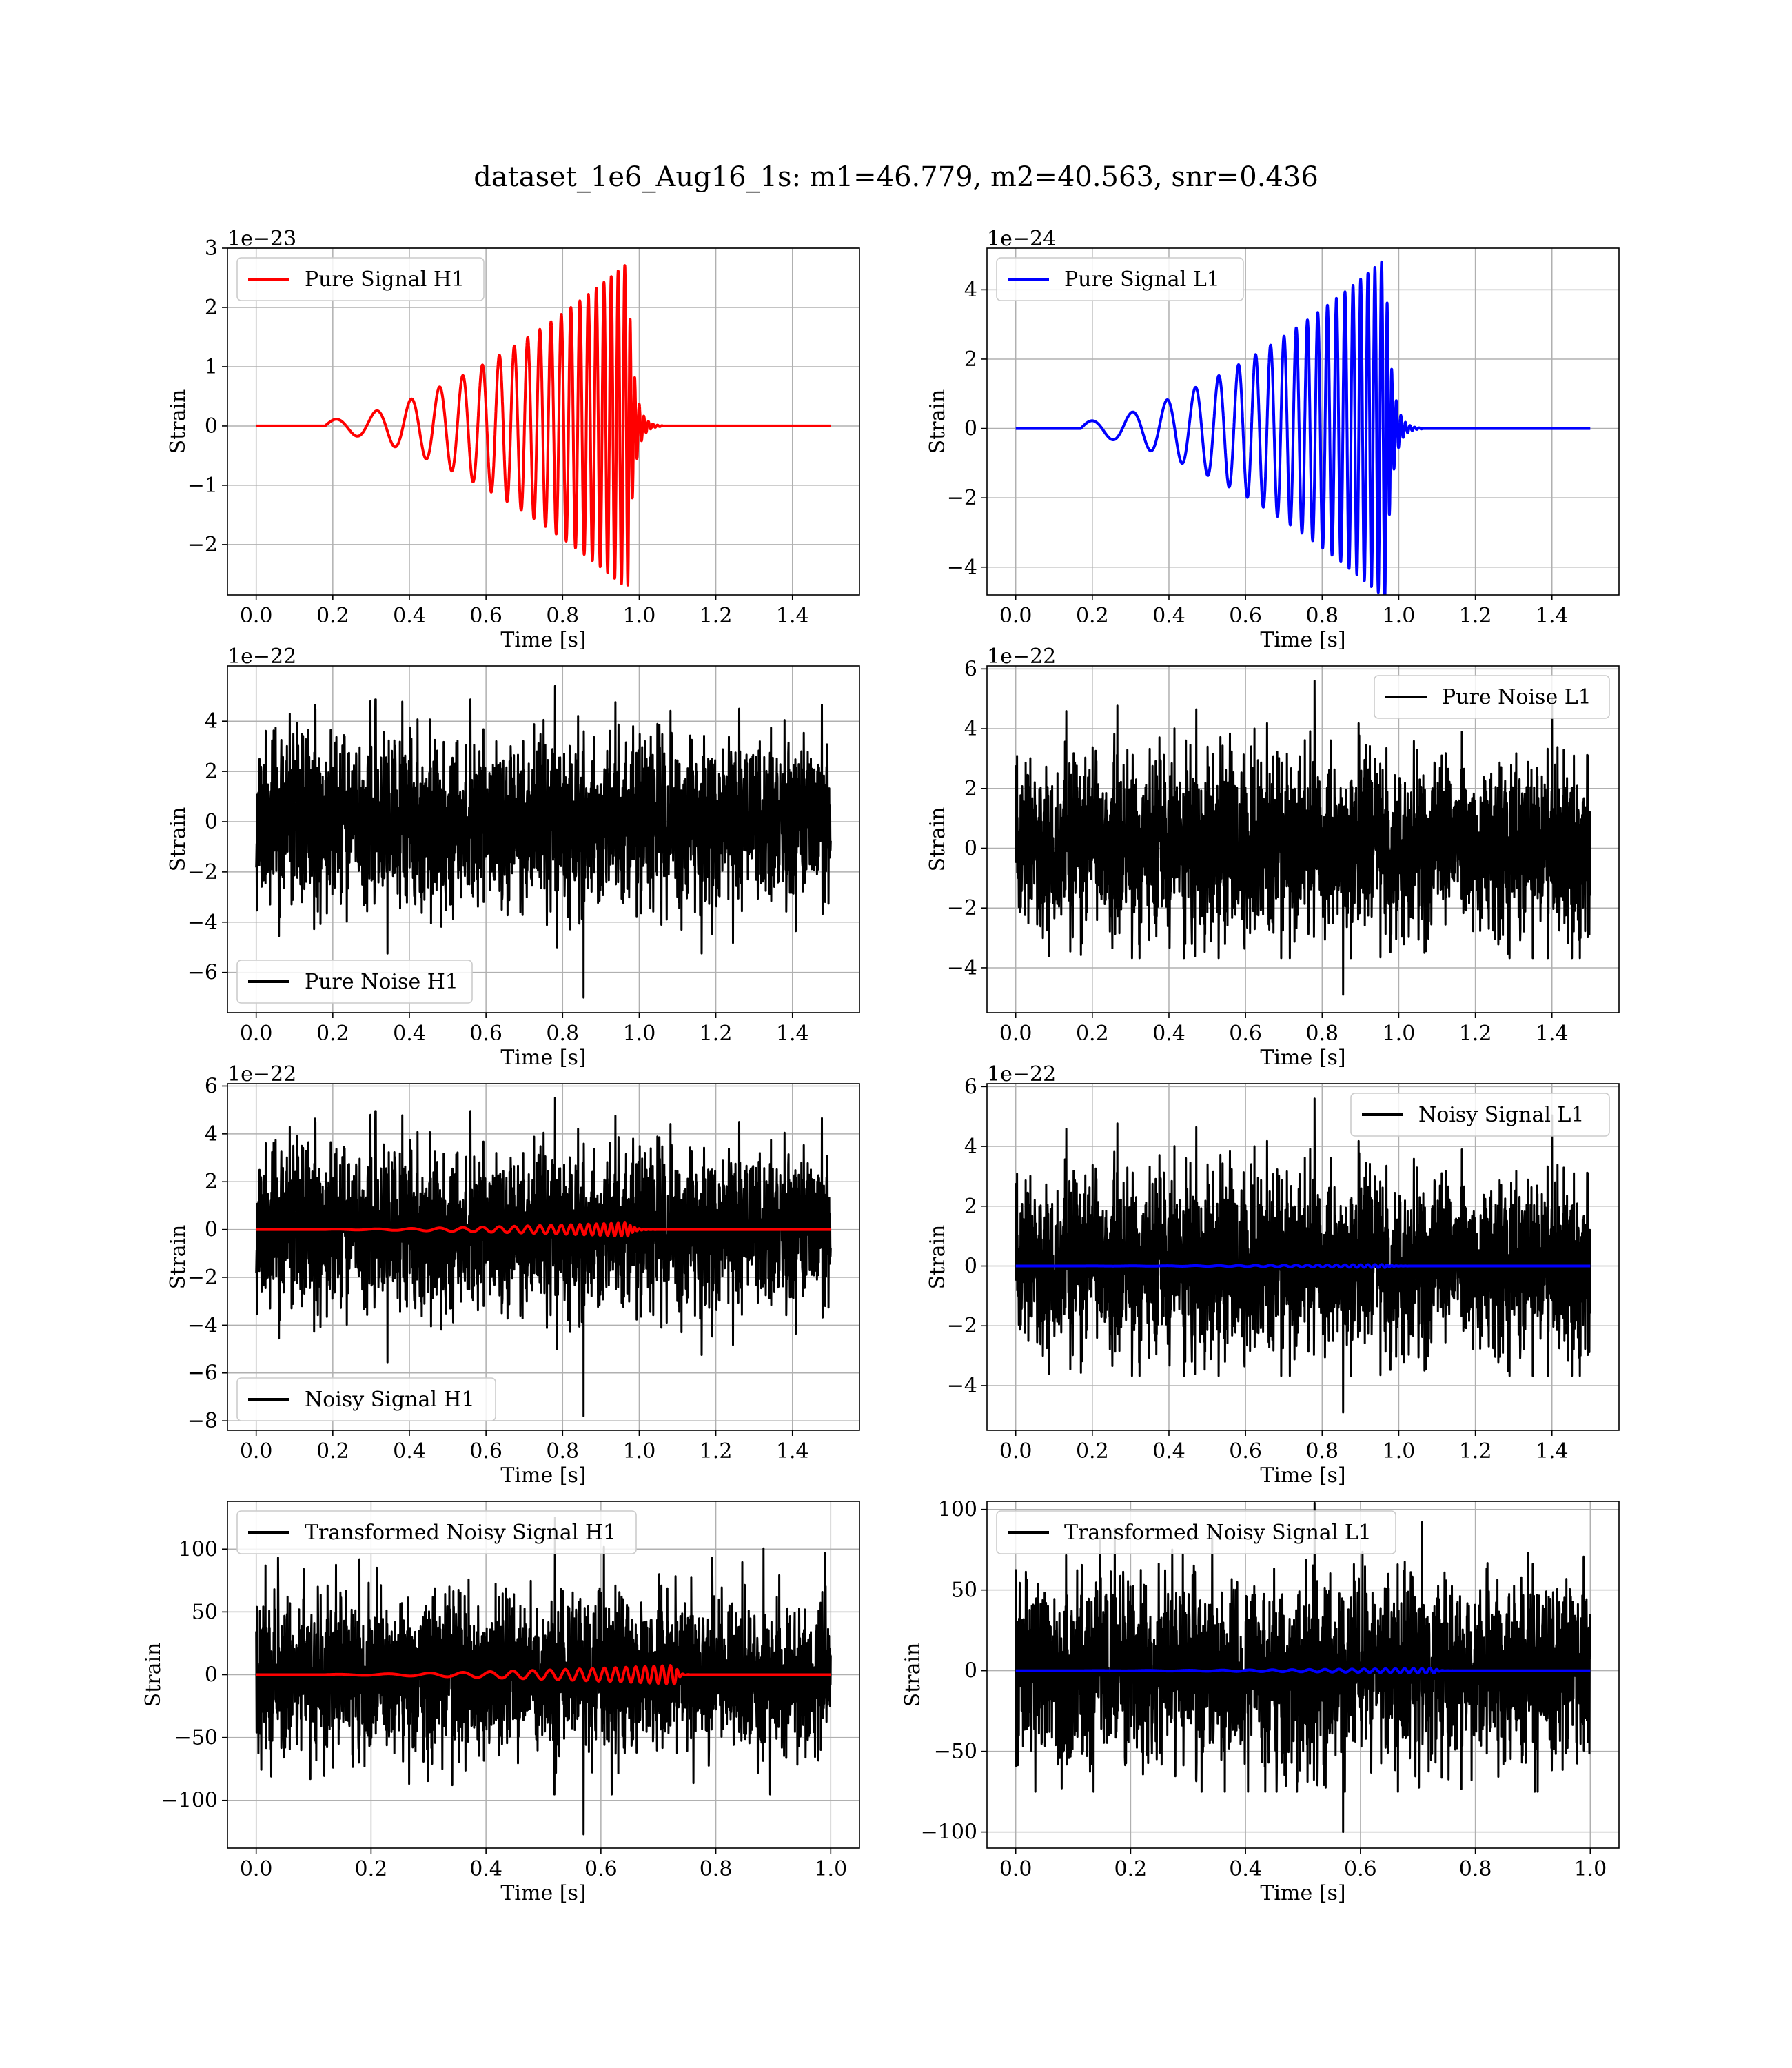 The height and width of the screenshot is (2068, 1792). Describe the element at coordinates (203, 486) in the screenshot. I see `y-tick-label: −1` at that location.